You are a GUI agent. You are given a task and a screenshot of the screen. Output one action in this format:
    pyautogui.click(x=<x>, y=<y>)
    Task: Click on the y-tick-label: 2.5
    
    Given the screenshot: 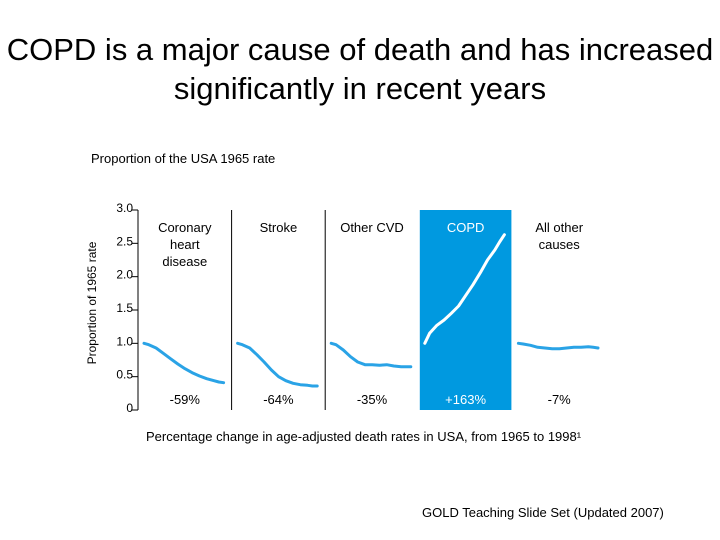 What is the action you would take?
    pyautogui.click(x=124, y=241)
    